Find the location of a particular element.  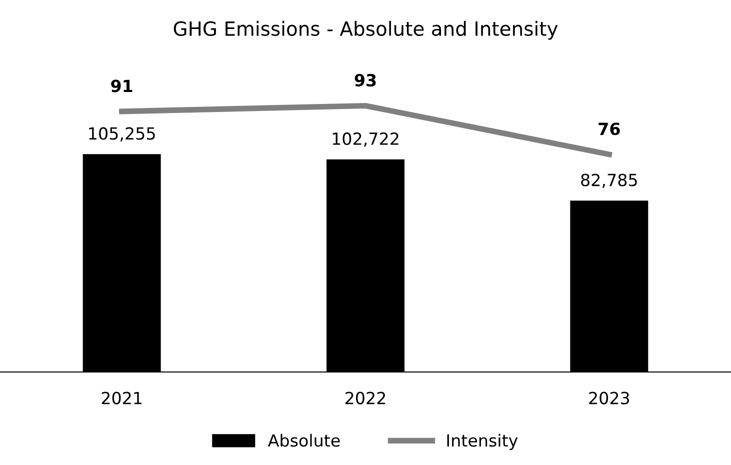

x-tick-label: 2022 is located at coordinates (366, 398).